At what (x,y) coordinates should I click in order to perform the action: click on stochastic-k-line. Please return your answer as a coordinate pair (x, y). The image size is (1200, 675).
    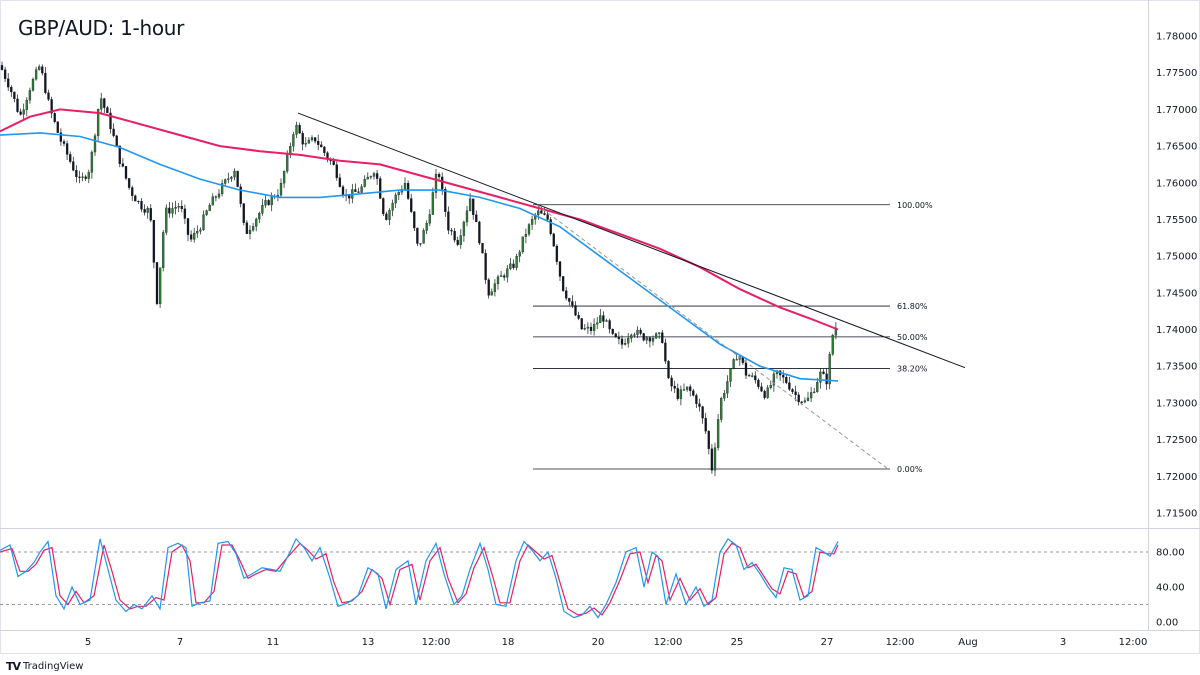
    Looking at the image, I should click on (419, 578).